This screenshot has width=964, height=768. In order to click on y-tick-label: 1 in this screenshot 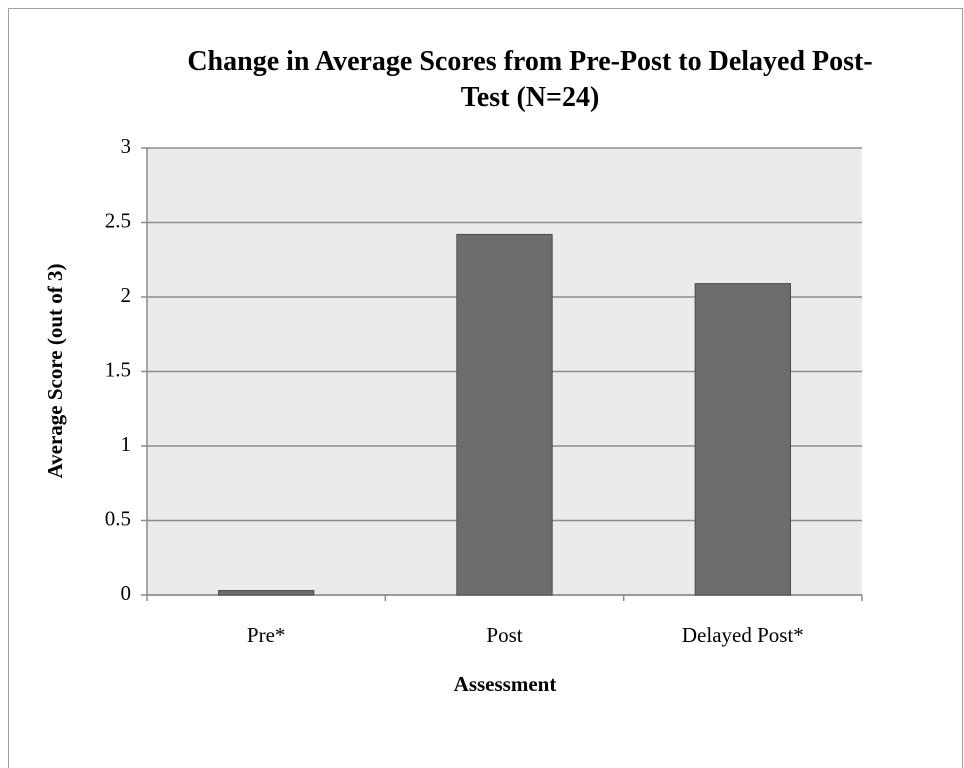, I will do `click(126, 444)`.